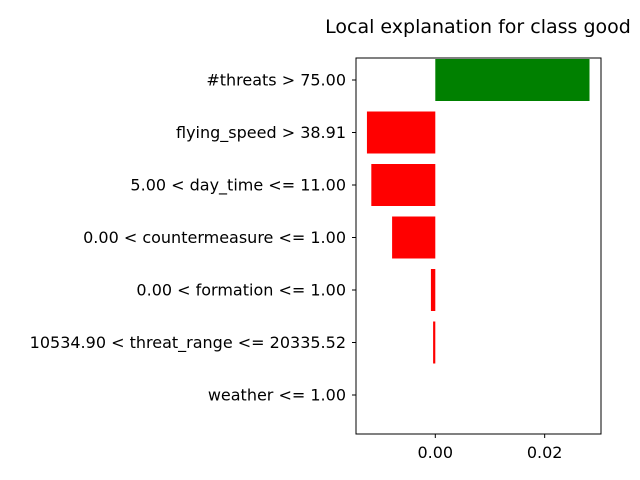 Image resolution: width=640 pixels, height=480 pixels. I want to click on category-label-4: 0.00 < formation <= 1.00, so click(241, 290).